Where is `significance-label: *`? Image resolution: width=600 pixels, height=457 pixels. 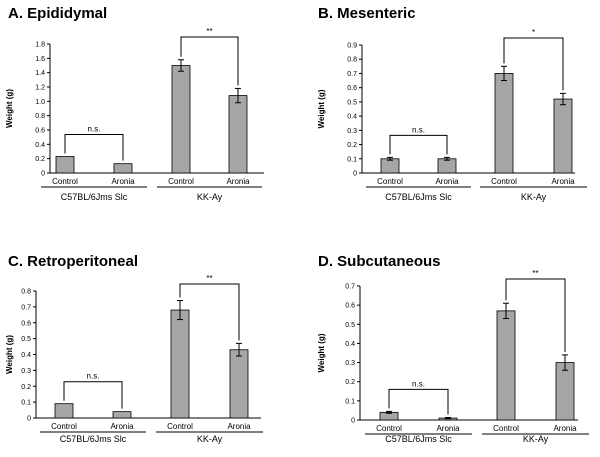
significance-label: * is located at coordinates (533, 32).